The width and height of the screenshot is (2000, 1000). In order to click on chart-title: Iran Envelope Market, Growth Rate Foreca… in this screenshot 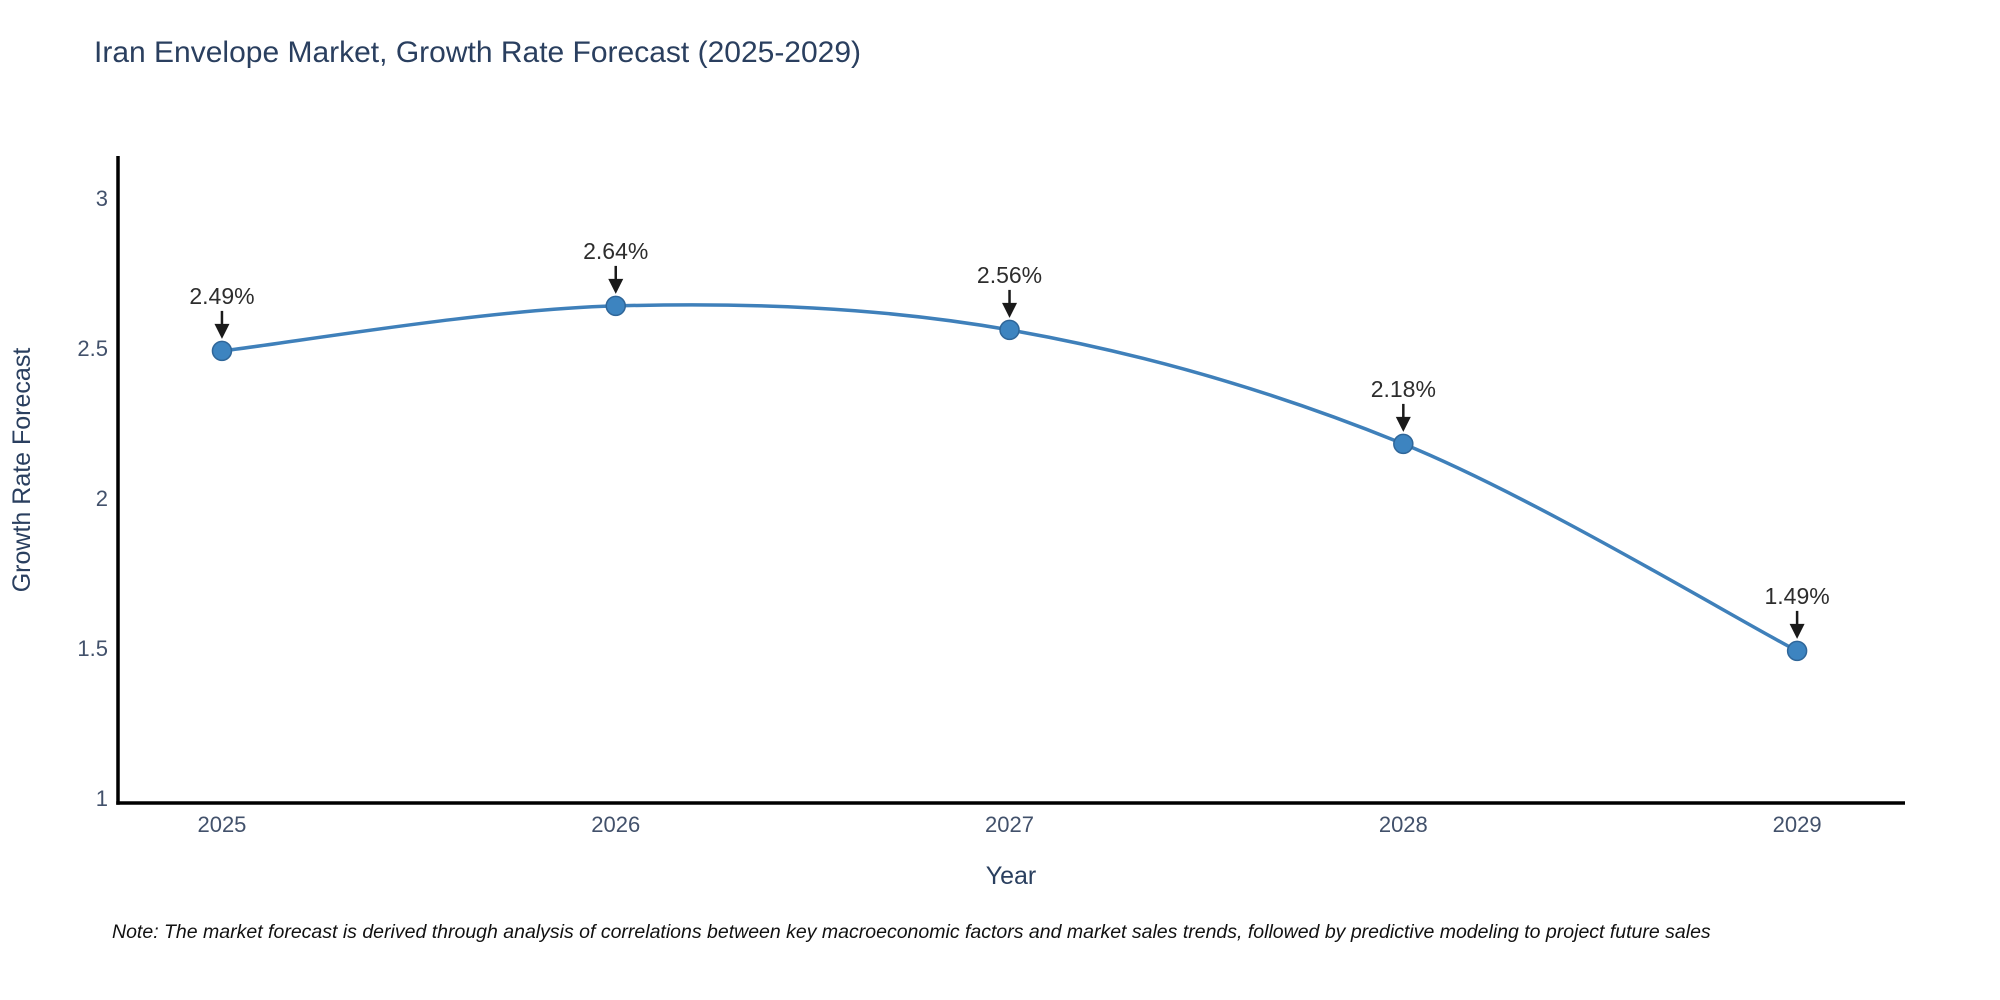, I will do `click(478, 52)`.